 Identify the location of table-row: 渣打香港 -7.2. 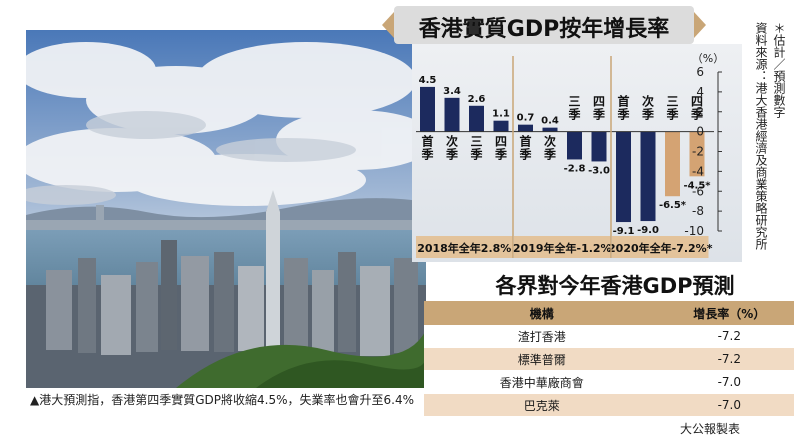
(609, 336).